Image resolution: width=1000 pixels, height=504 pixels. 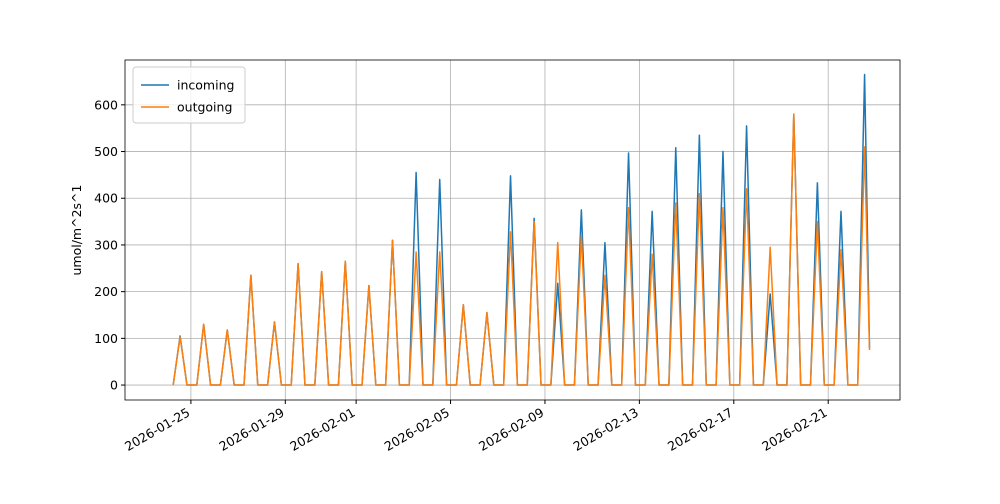 What do you see at coordinates (106, 244) in the screenshot?
I see `y-tick-label: 300` at bounding box center [106, 244].